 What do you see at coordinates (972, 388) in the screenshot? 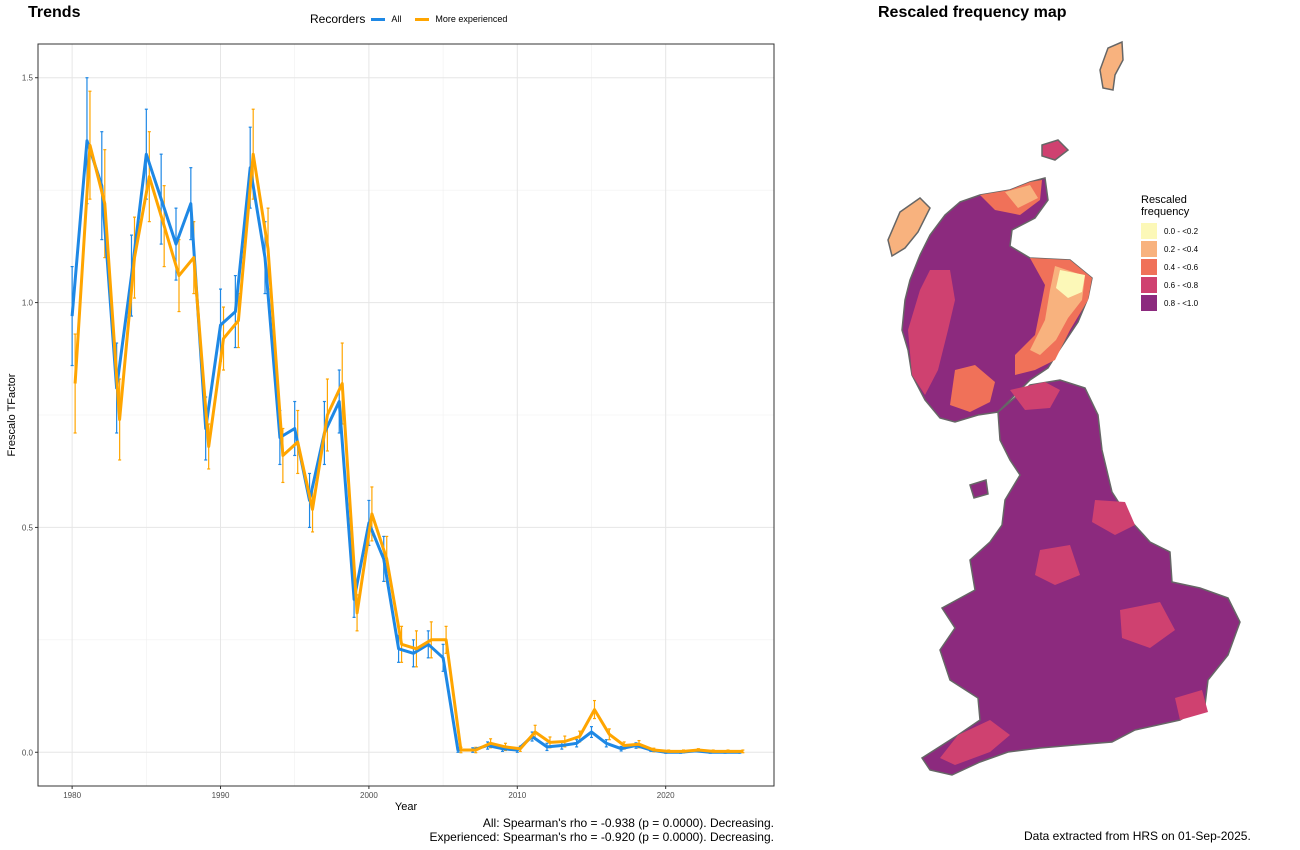
I see `map-patch-southwest-scotland` at bounding box center [972, 388].